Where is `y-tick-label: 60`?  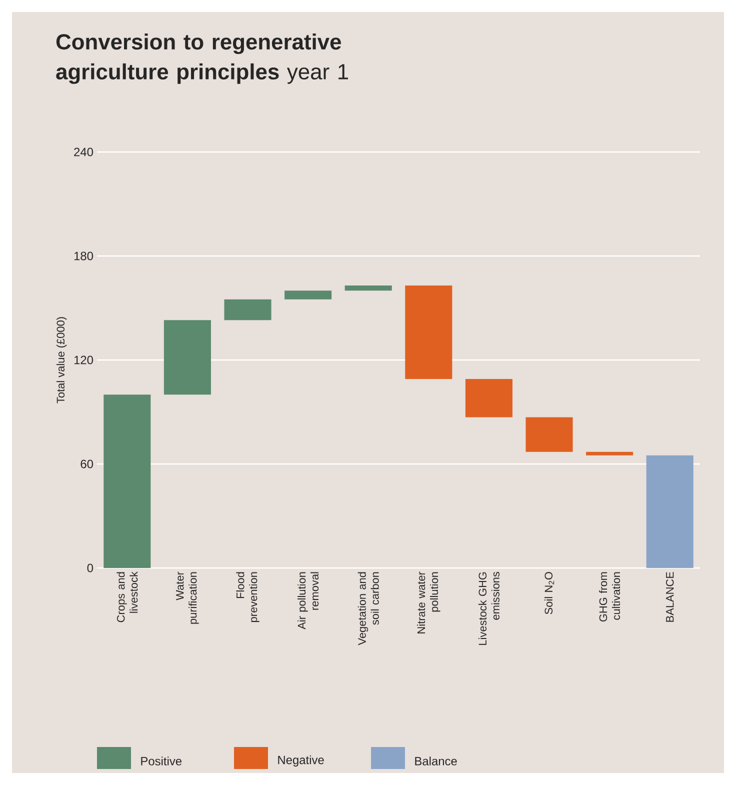 y-tick-label: 60 is located at coordinates (87, 464).